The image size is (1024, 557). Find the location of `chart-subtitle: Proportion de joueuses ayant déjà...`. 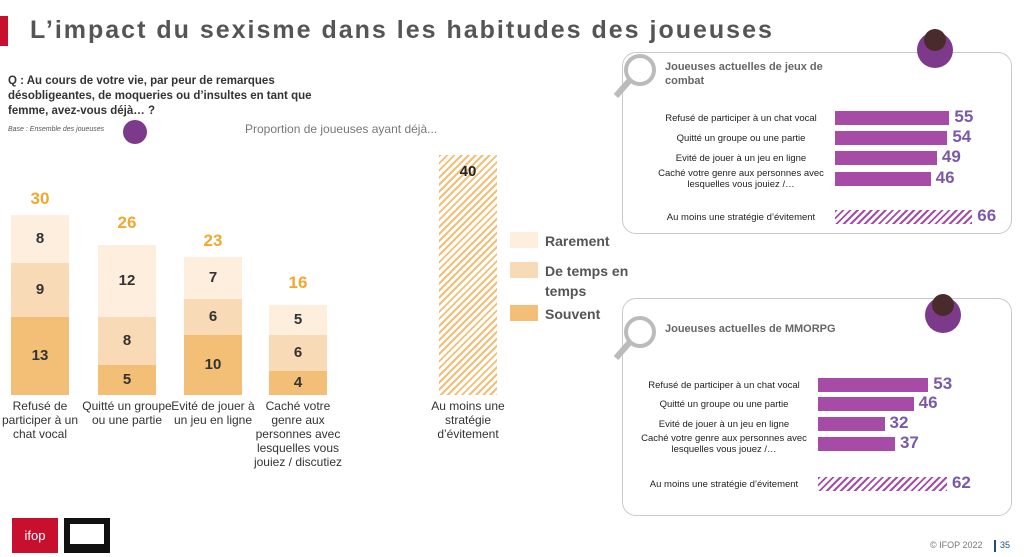

chart-subtitle: Proportion de joueuses ayant déjà... is located at coordinates (341, 129).